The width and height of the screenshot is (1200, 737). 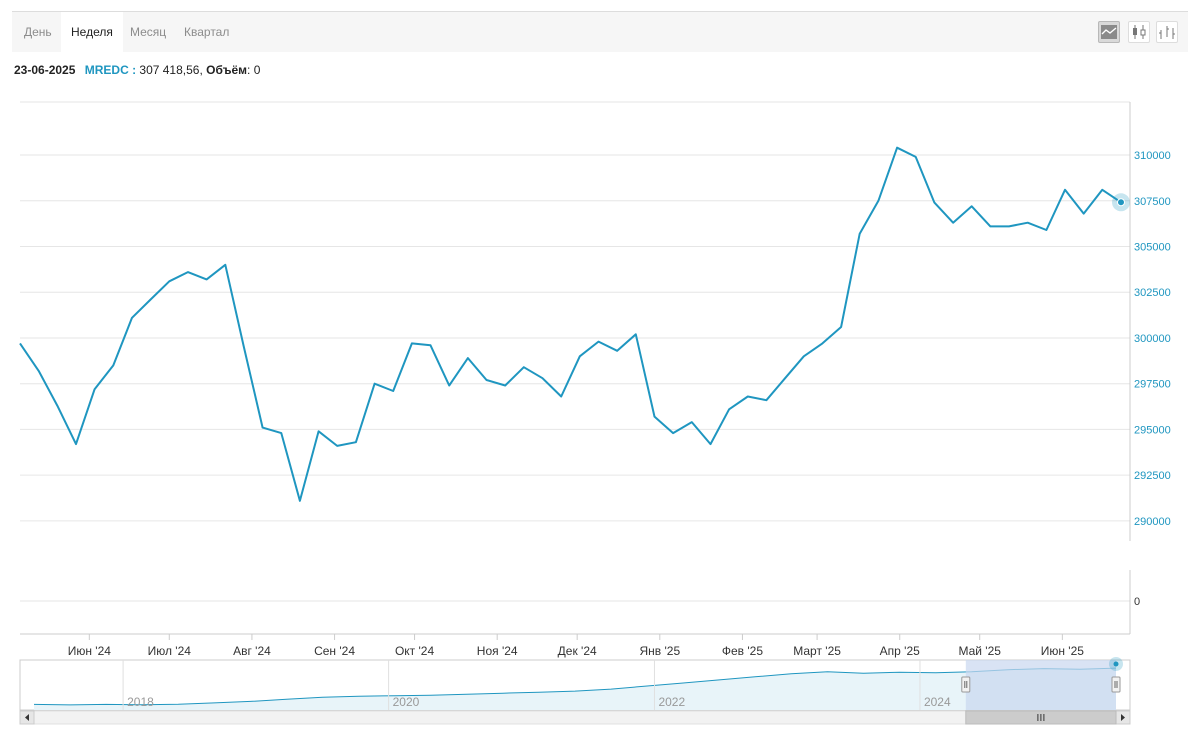 What do you see at coordinates (1123, 717) in the screenshot?
I see `chevron-right-icon` at bounding box center [1123, 717].